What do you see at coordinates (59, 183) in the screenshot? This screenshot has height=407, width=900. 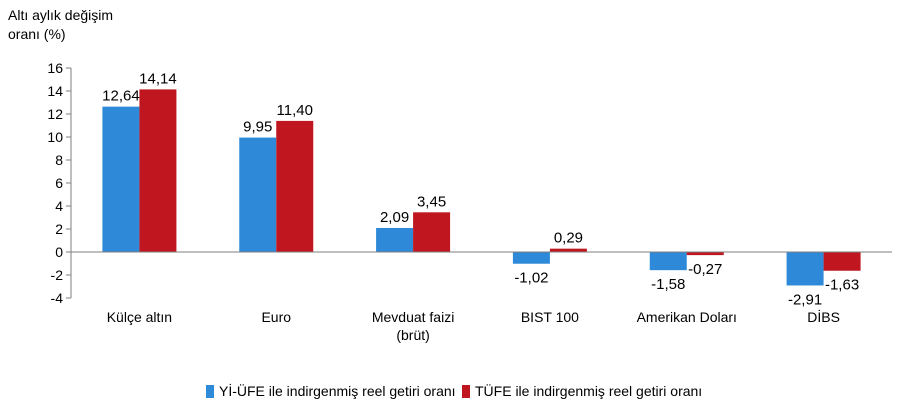 I see `y-tick-label: 6` at bounding box center [59, 183].